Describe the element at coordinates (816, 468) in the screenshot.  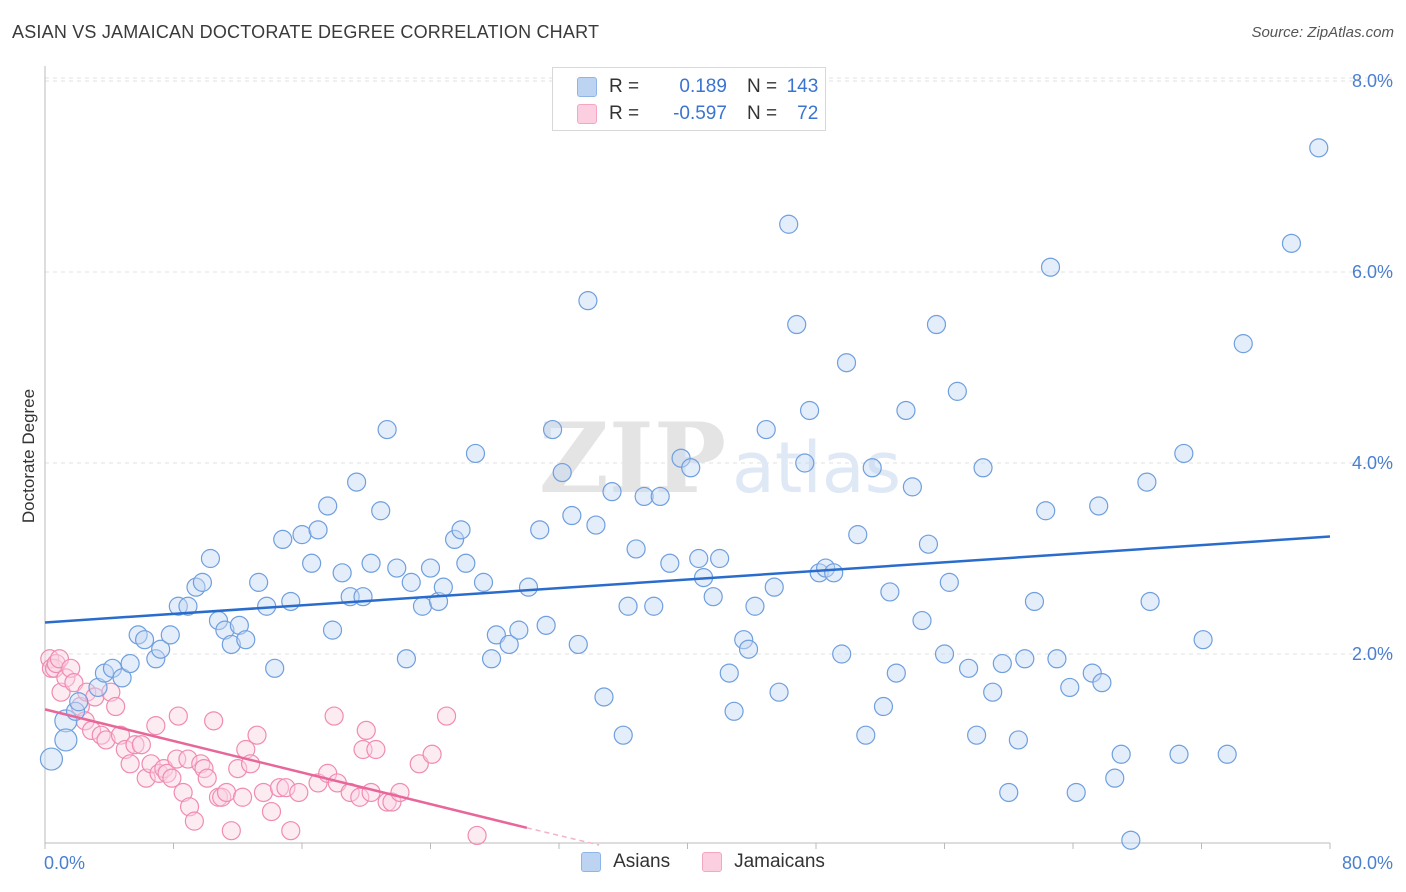
I see `watermark-atlas: atlas` at that location.